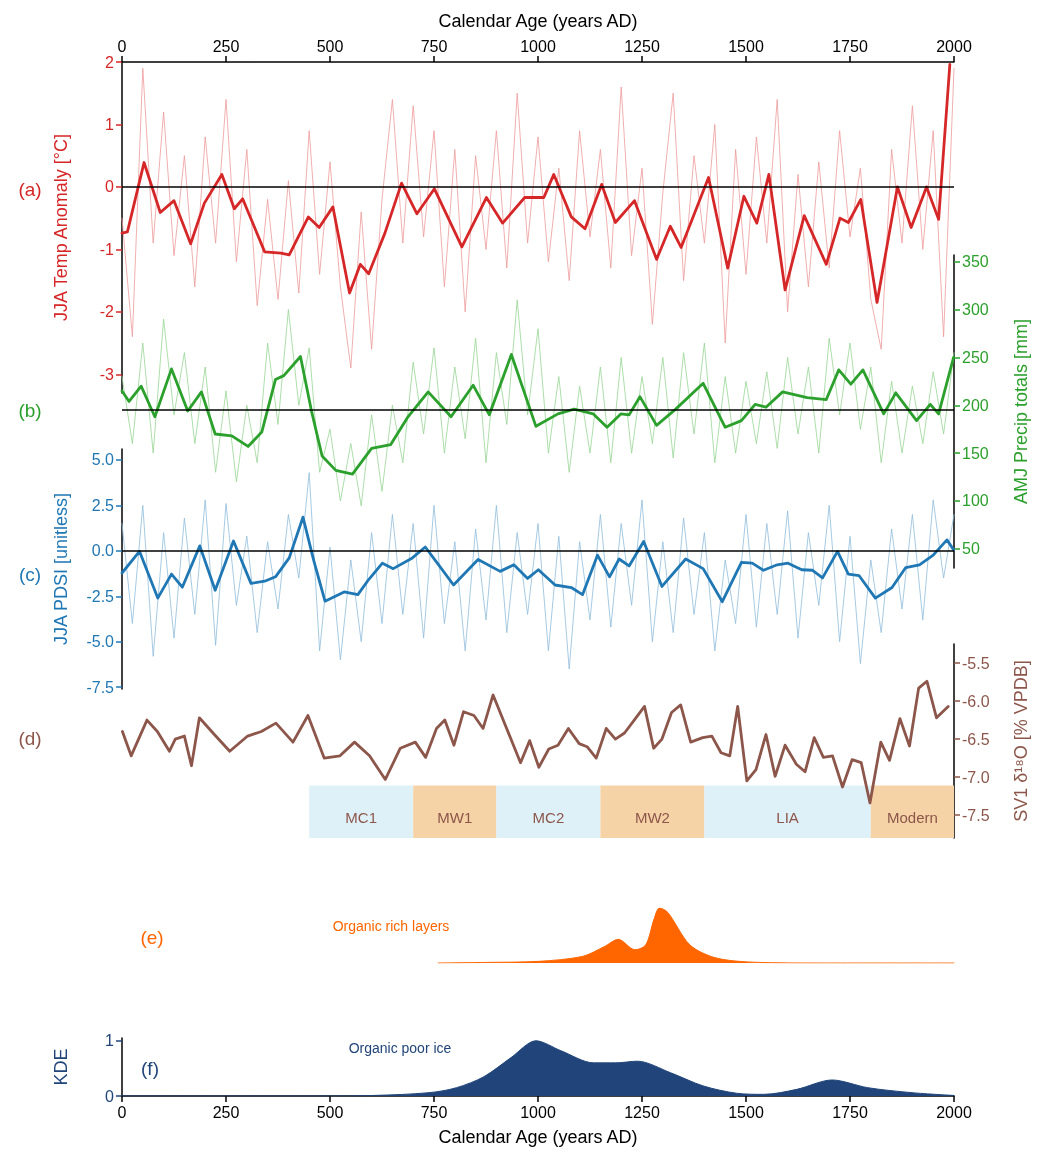 This screenshot has width=1045, height=1159. I want to click on y-tick-label: 5.0, so click(103, 460).